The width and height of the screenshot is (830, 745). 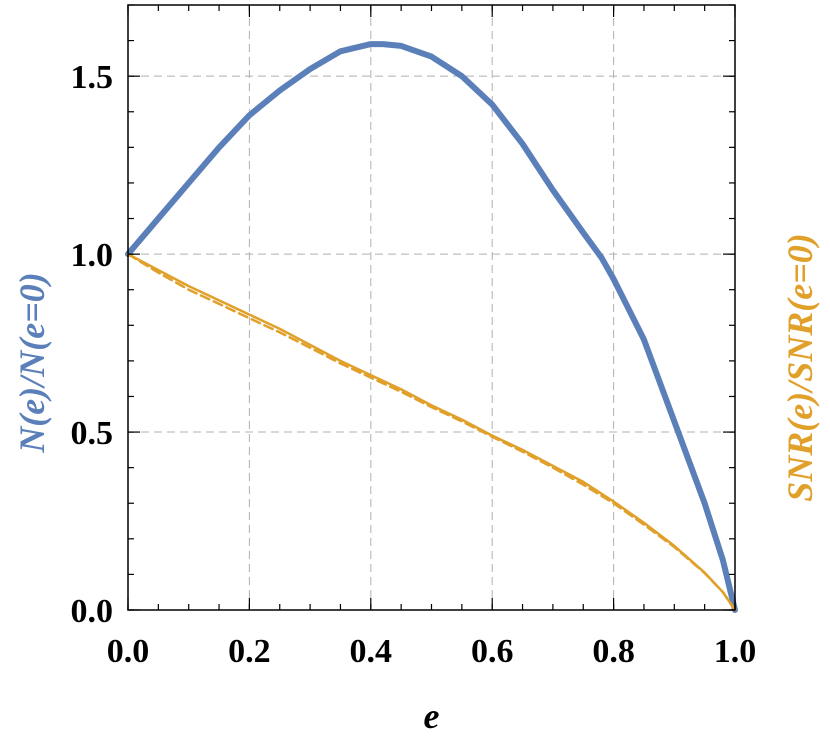 I want to click on y-axis-label-left: N(e)/N(e=0), so click(x=32, y=362).